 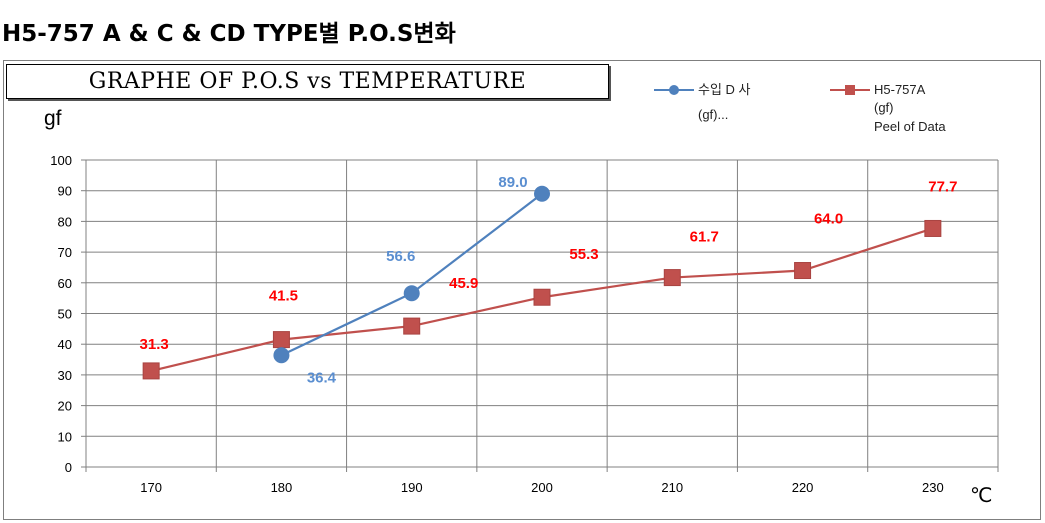 What do you see at coordinates (65, 191) in the screenshot?
I see `y-tick-label: 90` at bounding box center [65, 191].